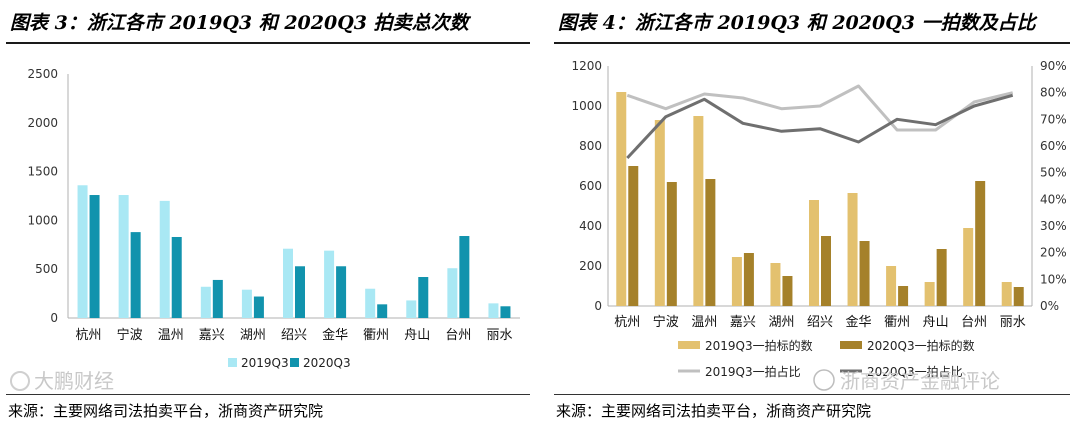  What do you see at coordinates (239, 23) in the screenshot?
I see `left-chart-title: 图表 3：浙江各市 2019Q3 和 2020Q3 拍卖总次数` at bounding box center [239, 23].